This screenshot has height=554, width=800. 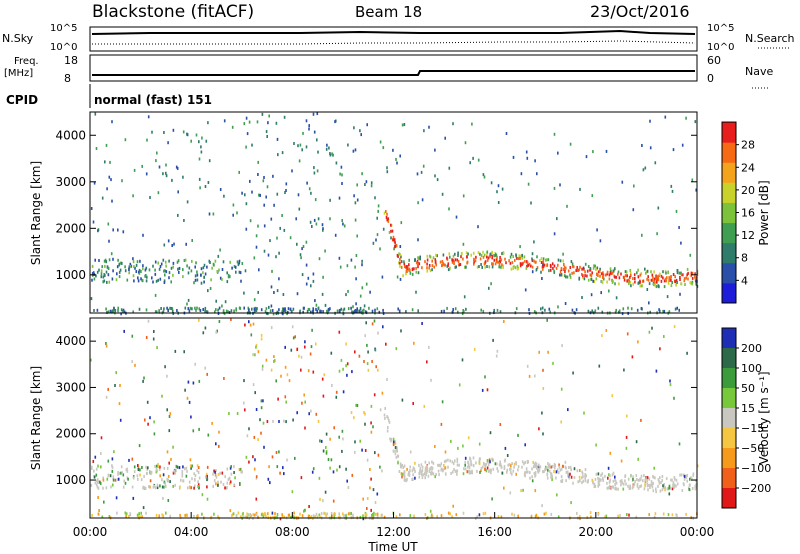 I want to click on y-tick-label: 3000, so click(x=70, y=387).